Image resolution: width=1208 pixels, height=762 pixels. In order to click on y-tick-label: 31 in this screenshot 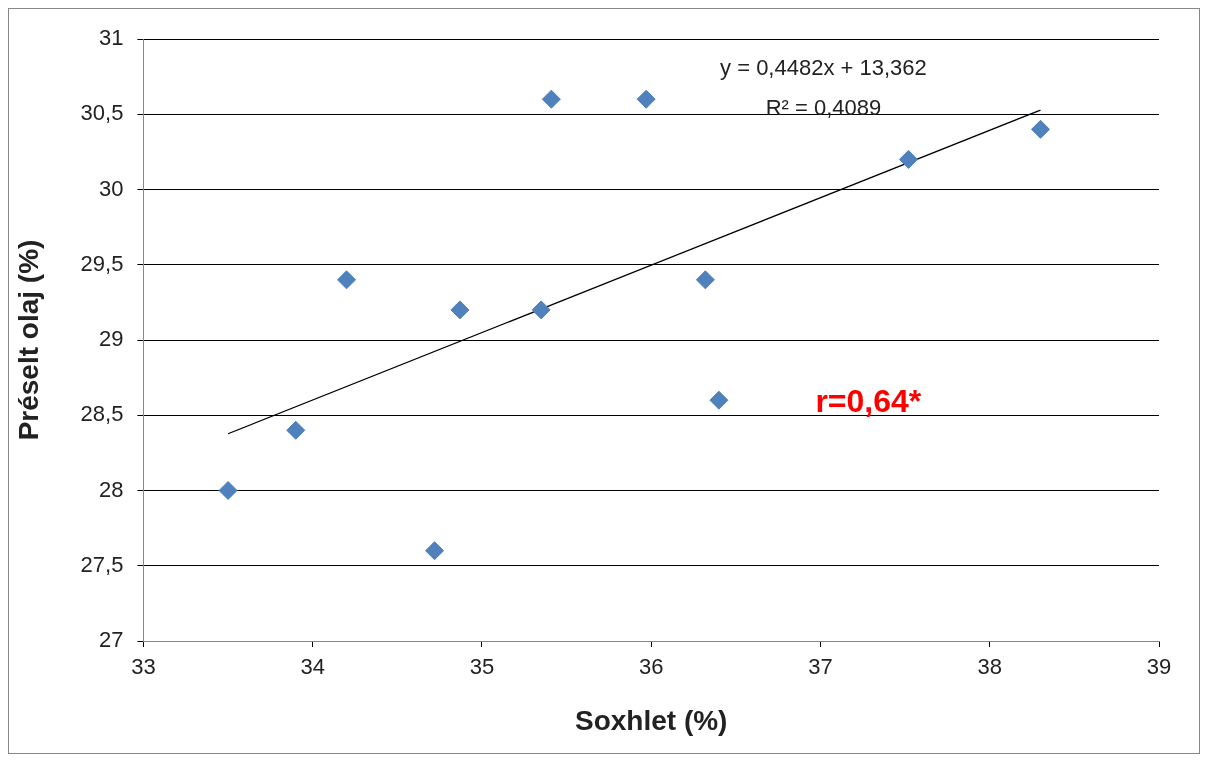, I will do `click(111, 38)`.